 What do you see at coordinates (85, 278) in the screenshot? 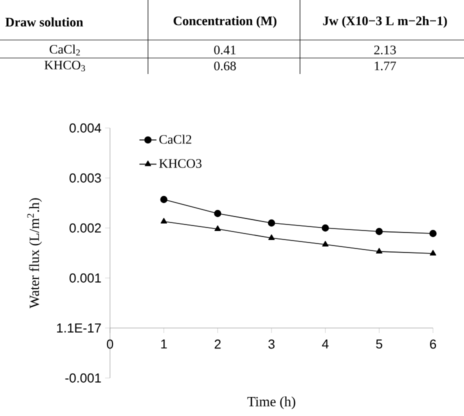
I see `y-tick-label: 0.001` at bounding box center [85, 278].